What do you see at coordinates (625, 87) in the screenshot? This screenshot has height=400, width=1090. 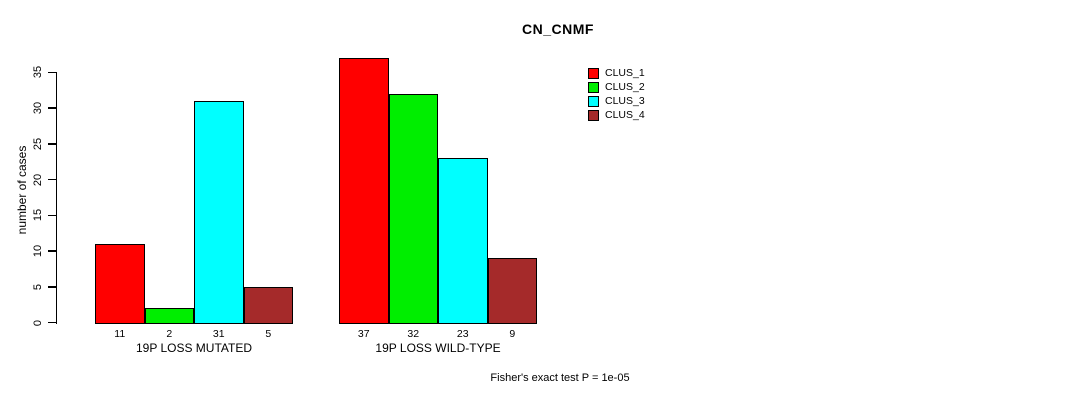 I see `legend-label: CLUS_2` at bounding box center [625, 87].